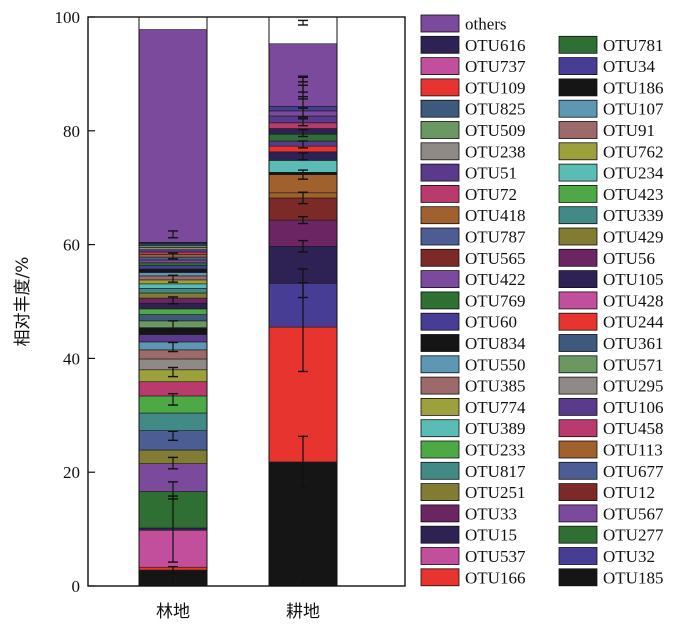 The image size is (700, 630). What do you see at coordinates (629, 130) in the screenshot?
I see `legend-label: OTU91` at bounding box center [629, 130].